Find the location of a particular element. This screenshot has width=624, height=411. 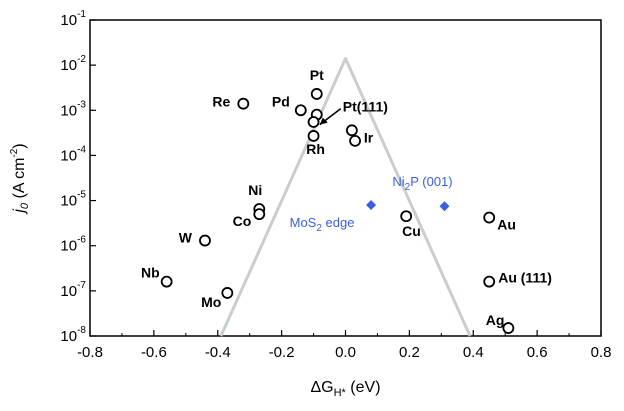

y-tick-label: 10⁻² is located at coordinates (73, 64).